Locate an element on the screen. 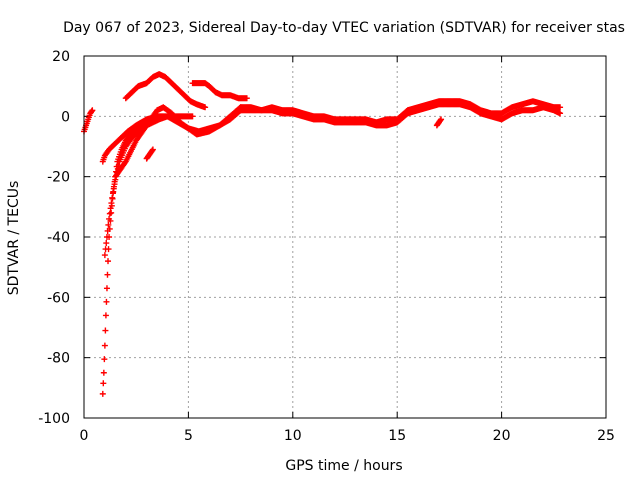 This screenshot has width=640, height=480. x-tick-label: 20 is located at coordinates (502, 436).